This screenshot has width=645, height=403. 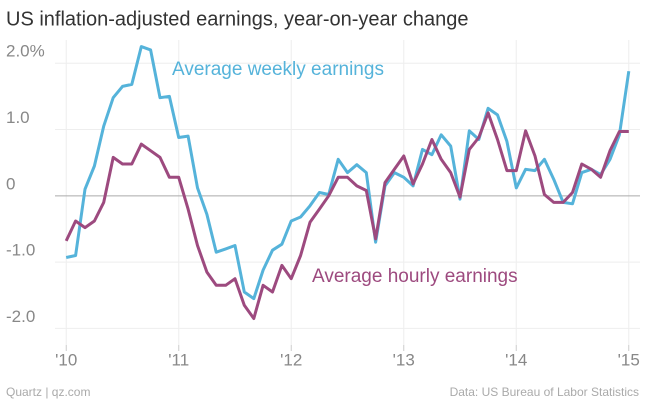 I want to click on source: Data: US Bureau of Labor Statistics, so click(x=544, y=392).